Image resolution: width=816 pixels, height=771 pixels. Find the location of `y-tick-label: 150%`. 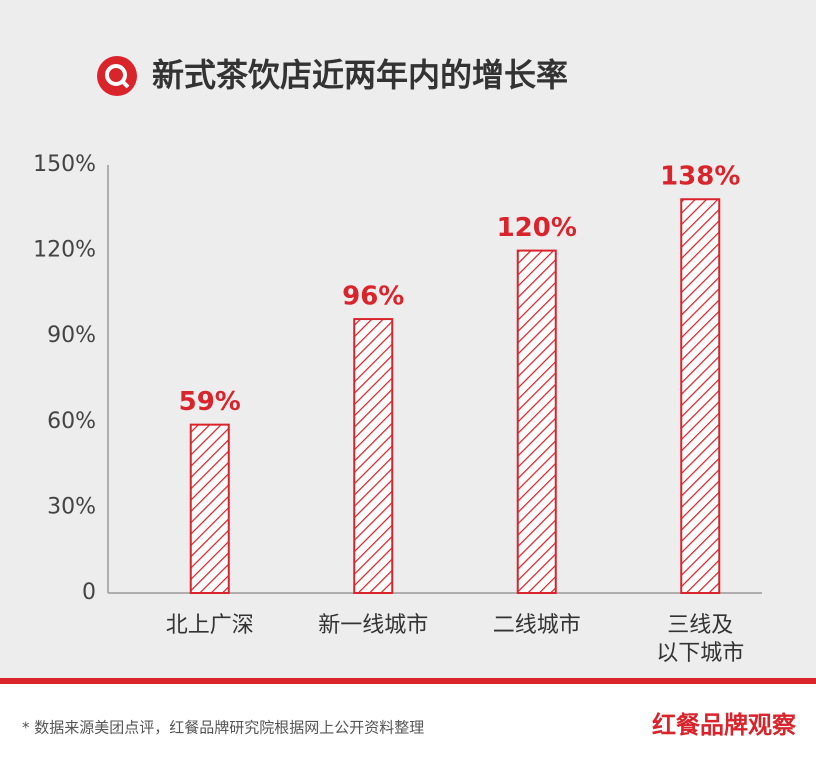

y-tick-label: 150% is located at coordinates (64, 164).